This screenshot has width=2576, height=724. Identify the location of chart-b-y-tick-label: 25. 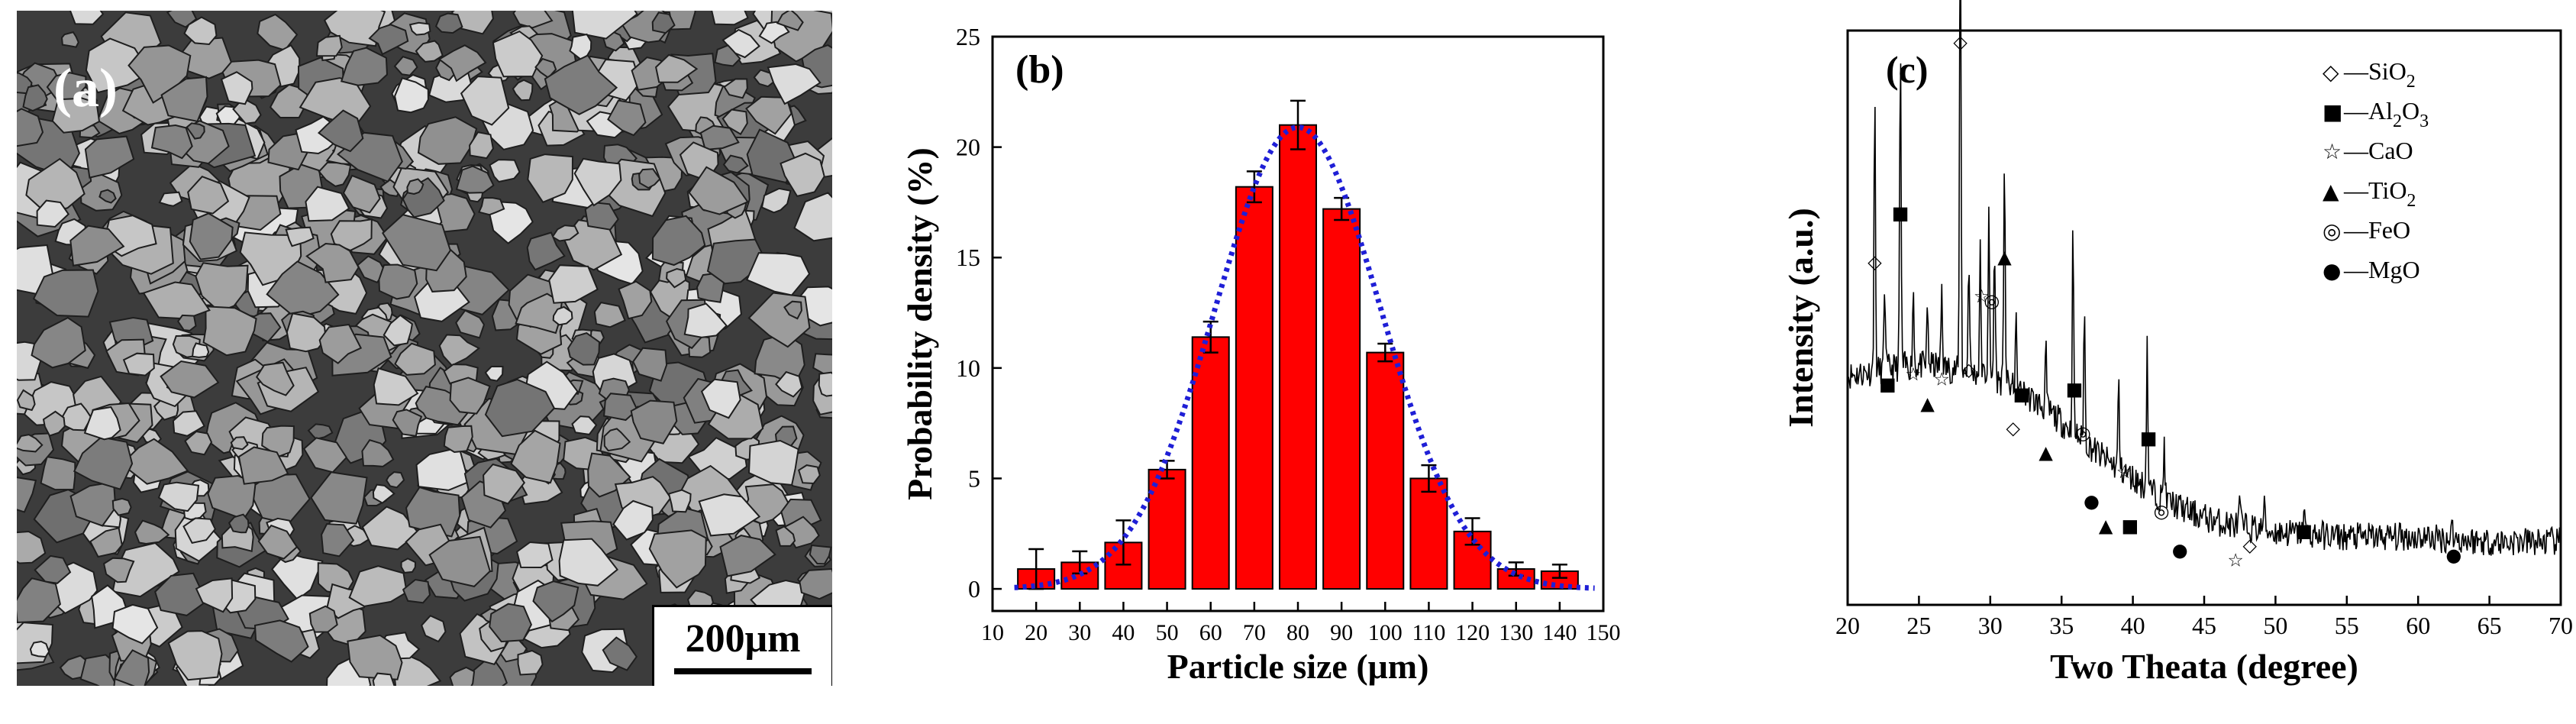
(968, 36).